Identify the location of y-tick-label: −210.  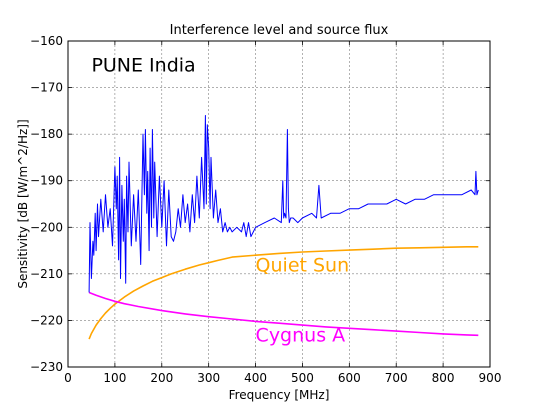
(46, 274).